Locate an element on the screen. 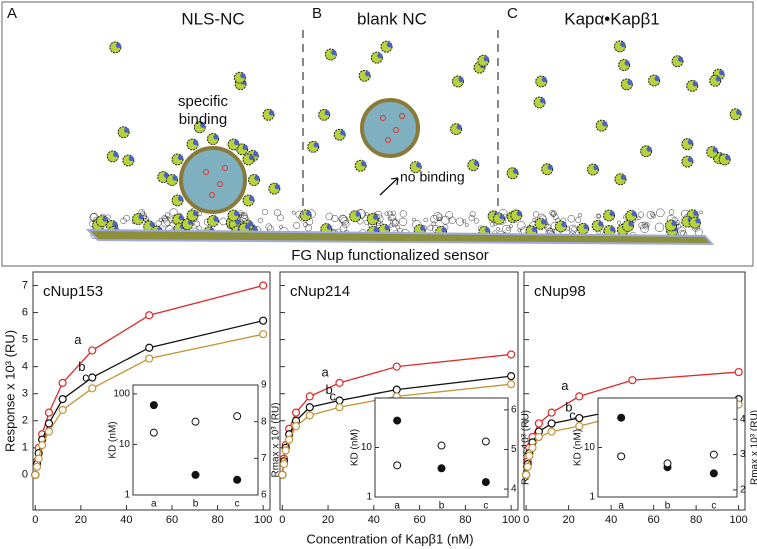  y-tick-label: 6 is located at coordinates (25, 312).